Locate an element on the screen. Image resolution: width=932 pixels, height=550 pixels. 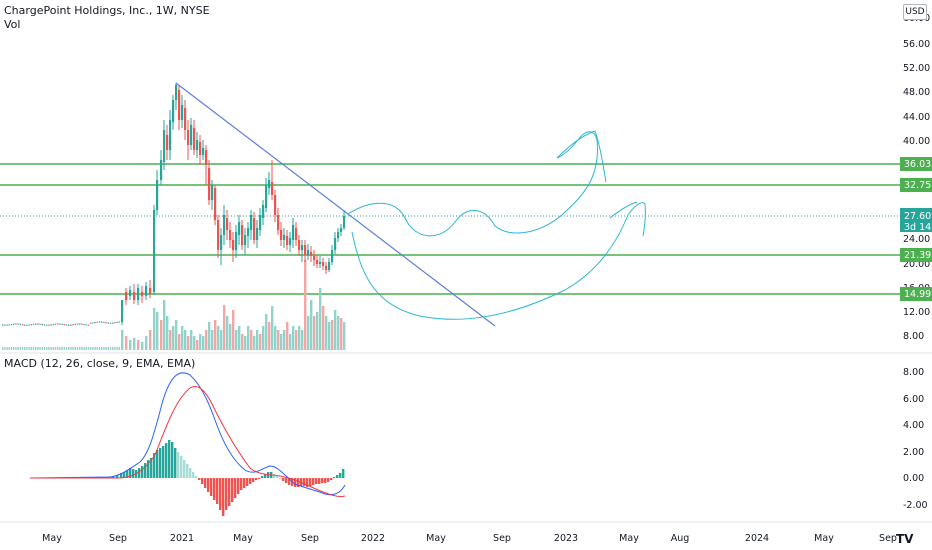
tradingview-logo-icon: TV is located at coordinates (905, 539).